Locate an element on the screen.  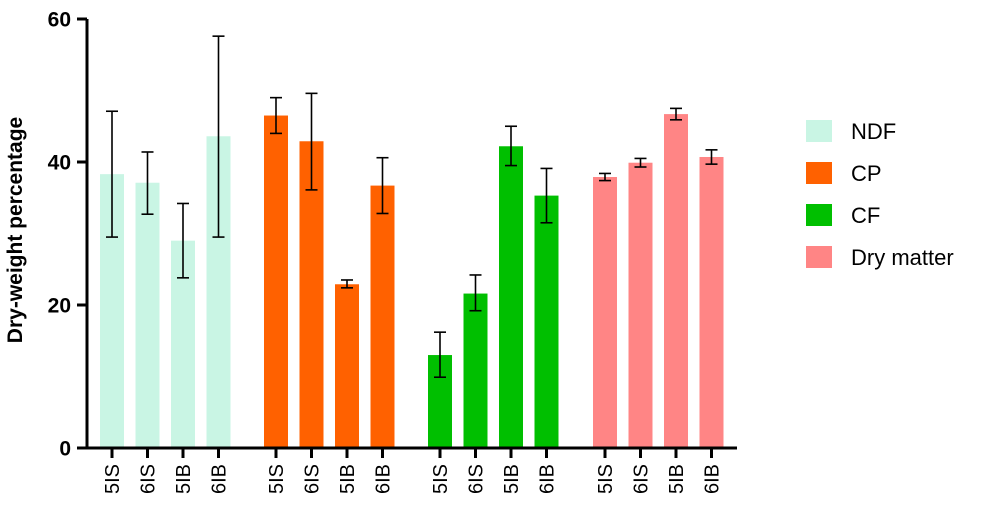
y-tick-label: 0 is located at coordinates (65, 449).